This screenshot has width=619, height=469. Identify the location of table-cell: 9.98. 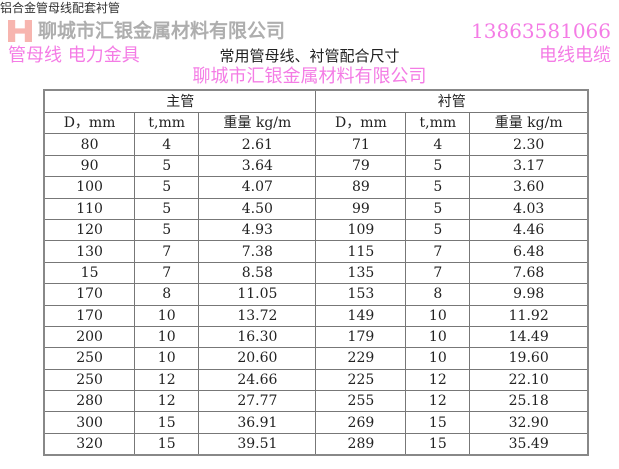
(529, 294).